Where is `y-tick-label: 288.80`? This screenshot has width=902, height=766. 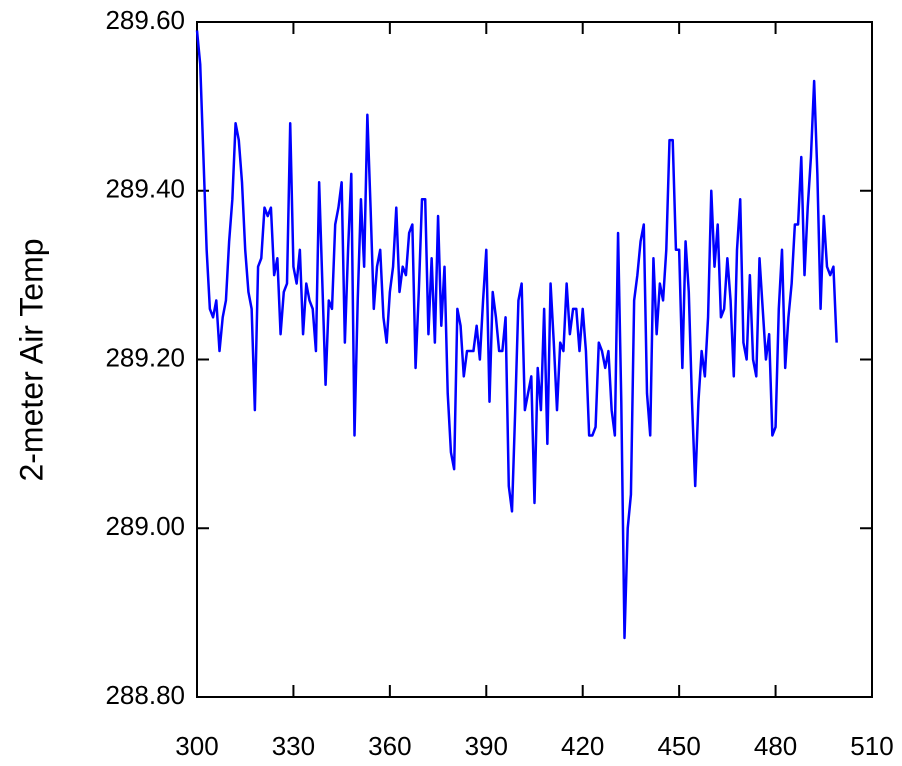
y-tick-label: 288.80 is located at coordinates (145, 695).